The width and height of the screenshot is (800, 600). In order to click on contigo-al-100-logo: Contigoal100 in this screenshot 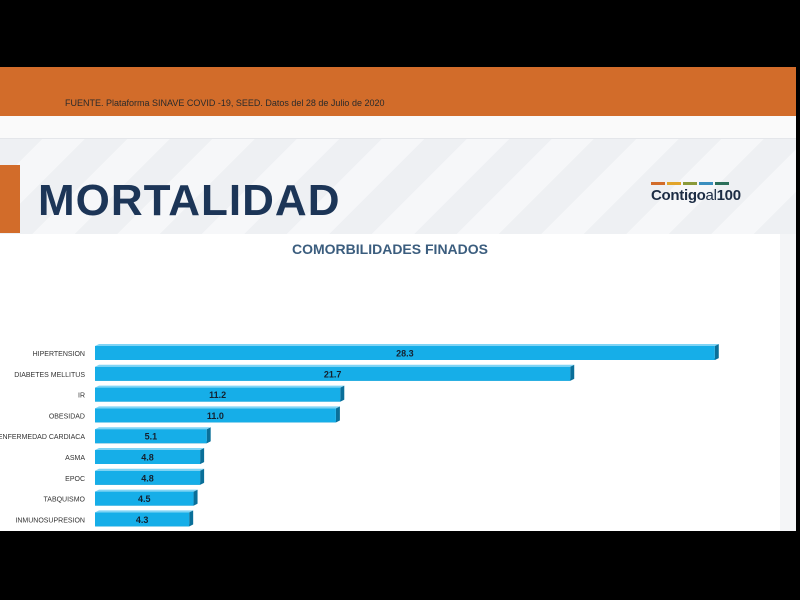, I will do `click(705, 198)`.